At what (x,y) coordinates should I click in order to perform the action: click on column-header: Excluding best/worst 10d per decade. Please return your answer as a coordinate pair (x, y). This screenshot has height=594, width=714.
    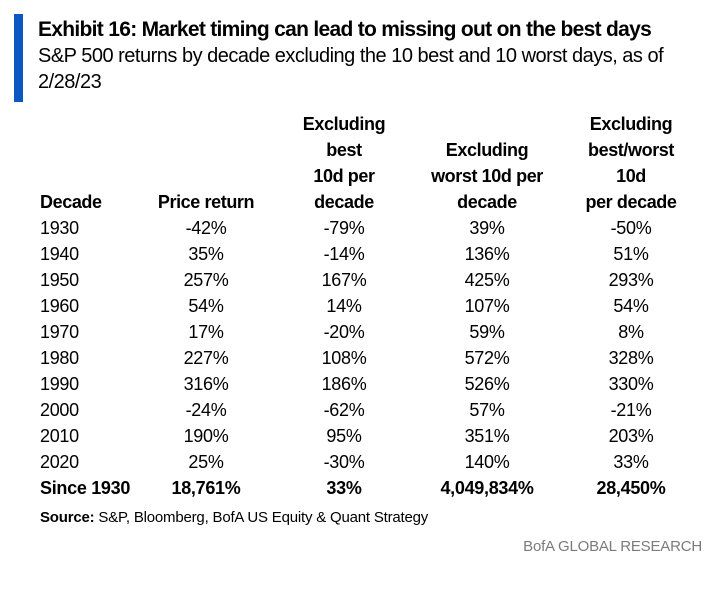
    Looking at the image, I should click on (631, 163).